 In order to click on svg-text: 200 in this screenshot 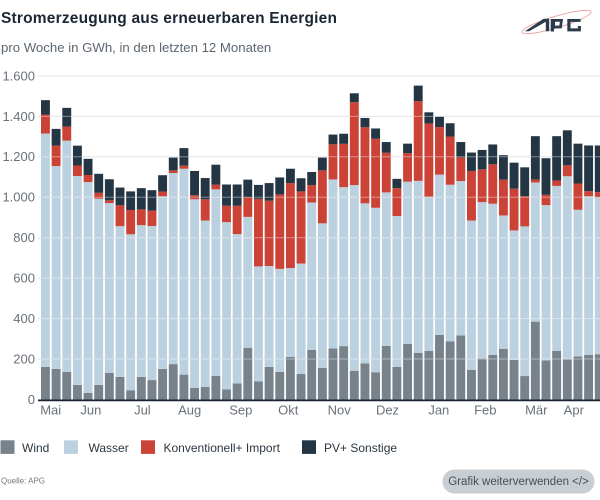, I will do `click(24, 358)`.